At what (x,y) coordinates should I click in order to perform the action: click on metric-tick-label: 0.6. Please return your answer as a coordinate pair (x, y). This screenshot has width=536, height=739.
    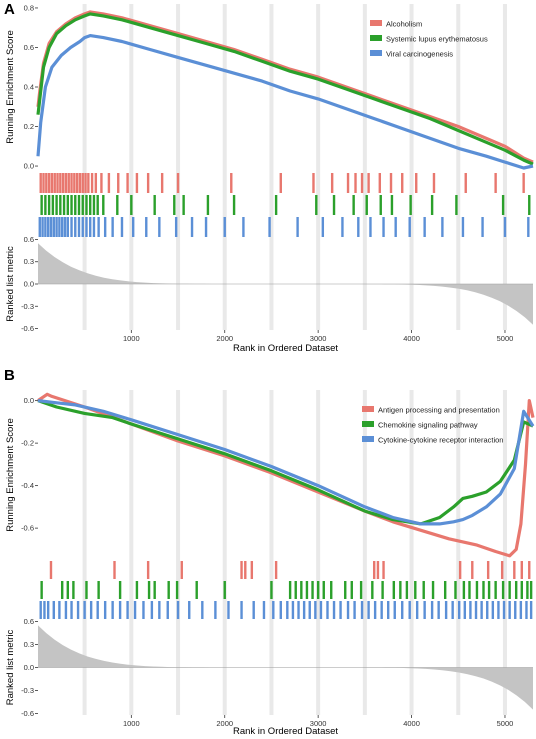
    Looking at the image, I should click on (29, 239).